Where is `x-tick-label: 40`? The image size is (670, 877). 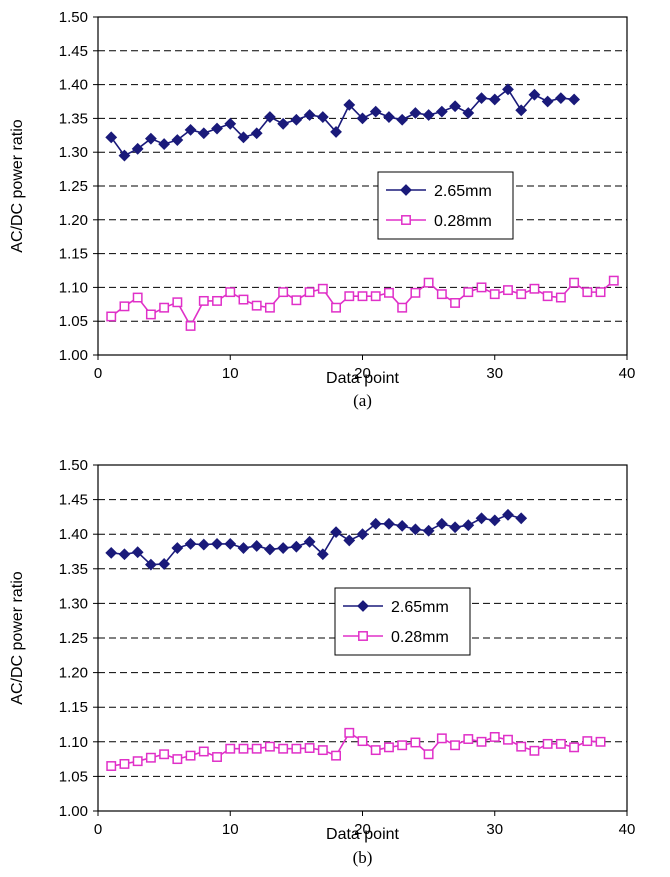 x-tick-label: 40 is located at coordinates (627, 829).